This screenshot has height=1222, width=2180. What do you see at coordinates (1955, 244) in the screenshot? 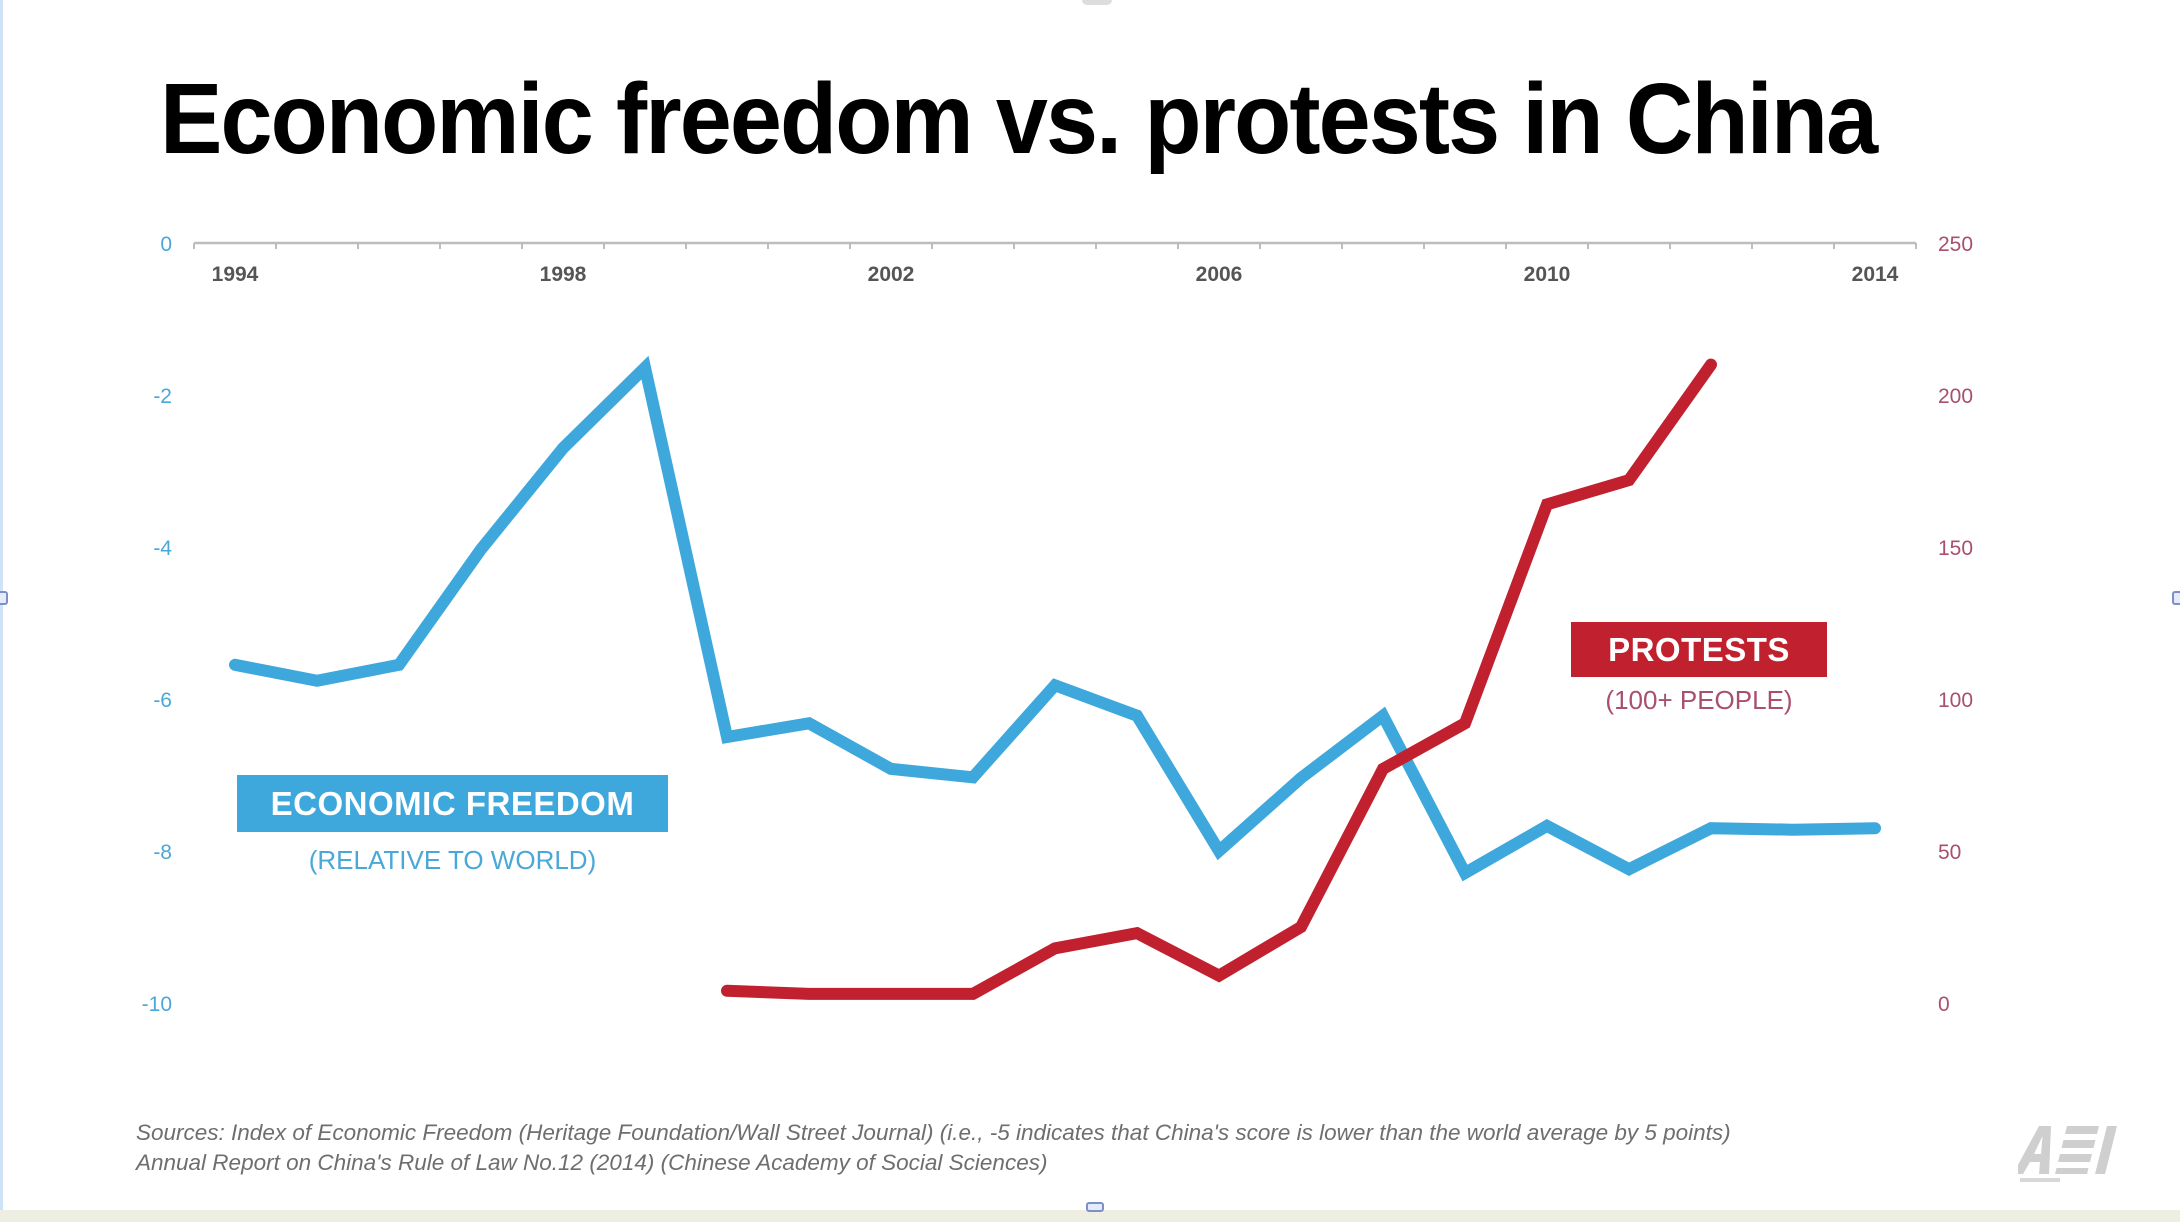
I see `right-y-tick-label: 250` at bounding box center [1955, 244].